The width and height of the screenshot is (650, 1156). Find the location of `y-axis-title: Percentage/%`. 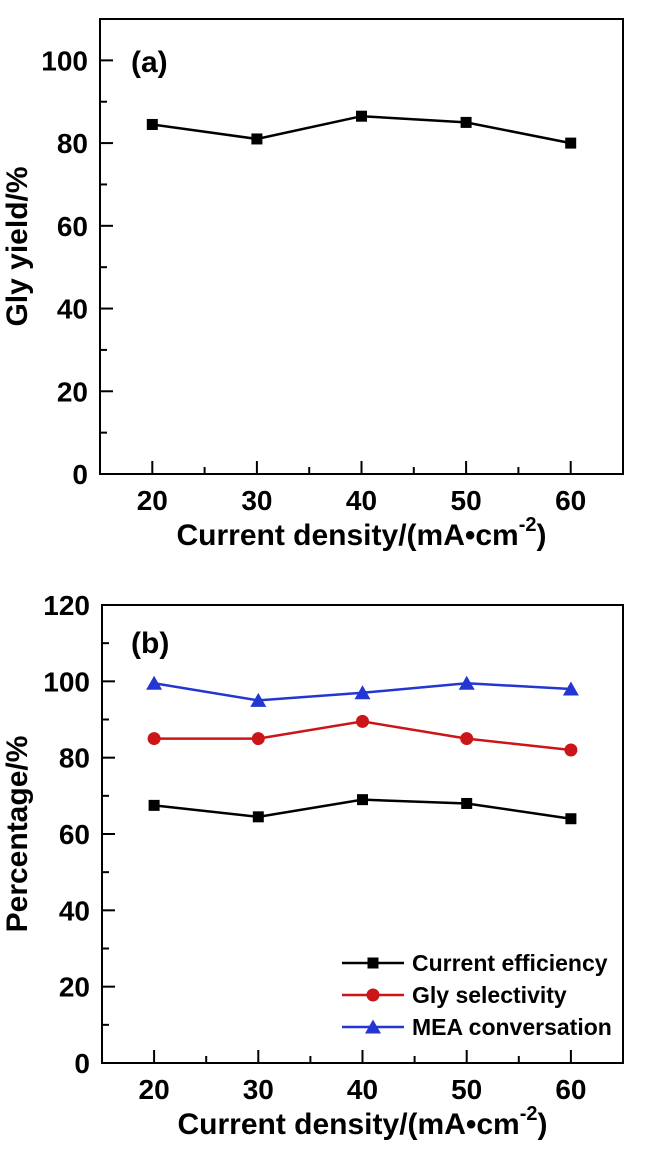

y-axis-title: Percentage/% is located at coordinates (17, 834).